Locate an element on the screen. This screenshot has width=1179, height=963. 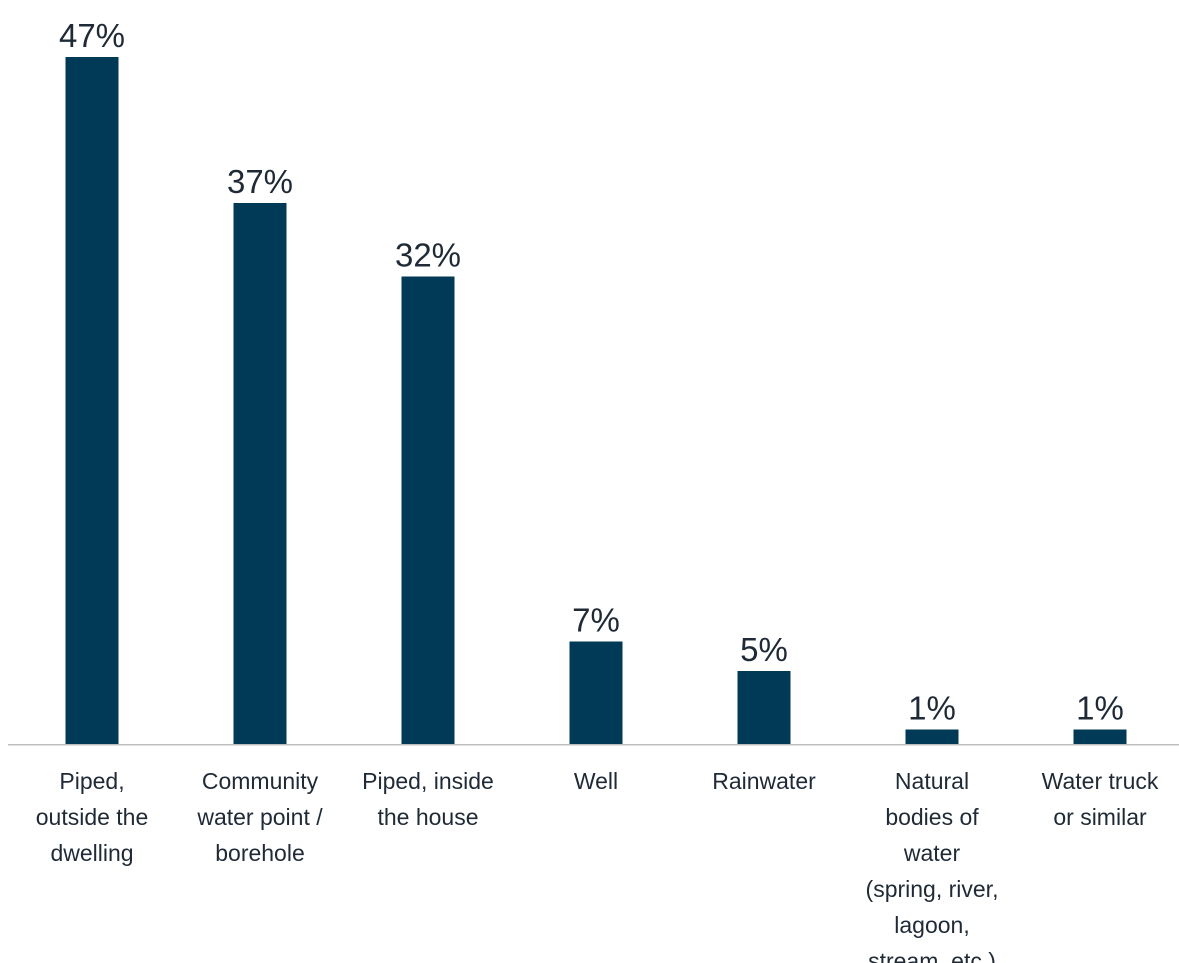
category-label: Piped, inside the house is located at coordinates (428, 799).